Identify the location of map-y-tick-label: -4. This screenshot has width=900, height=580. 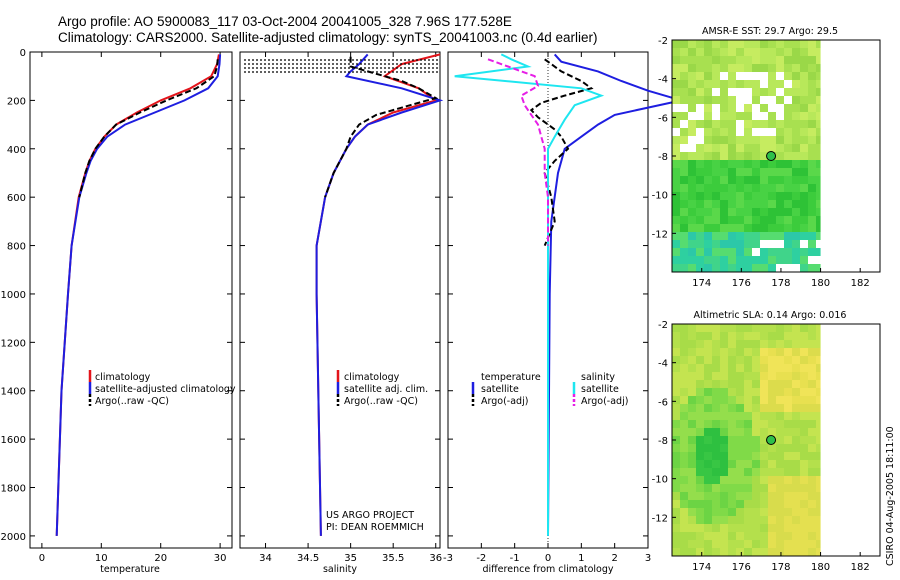
(663, 364).